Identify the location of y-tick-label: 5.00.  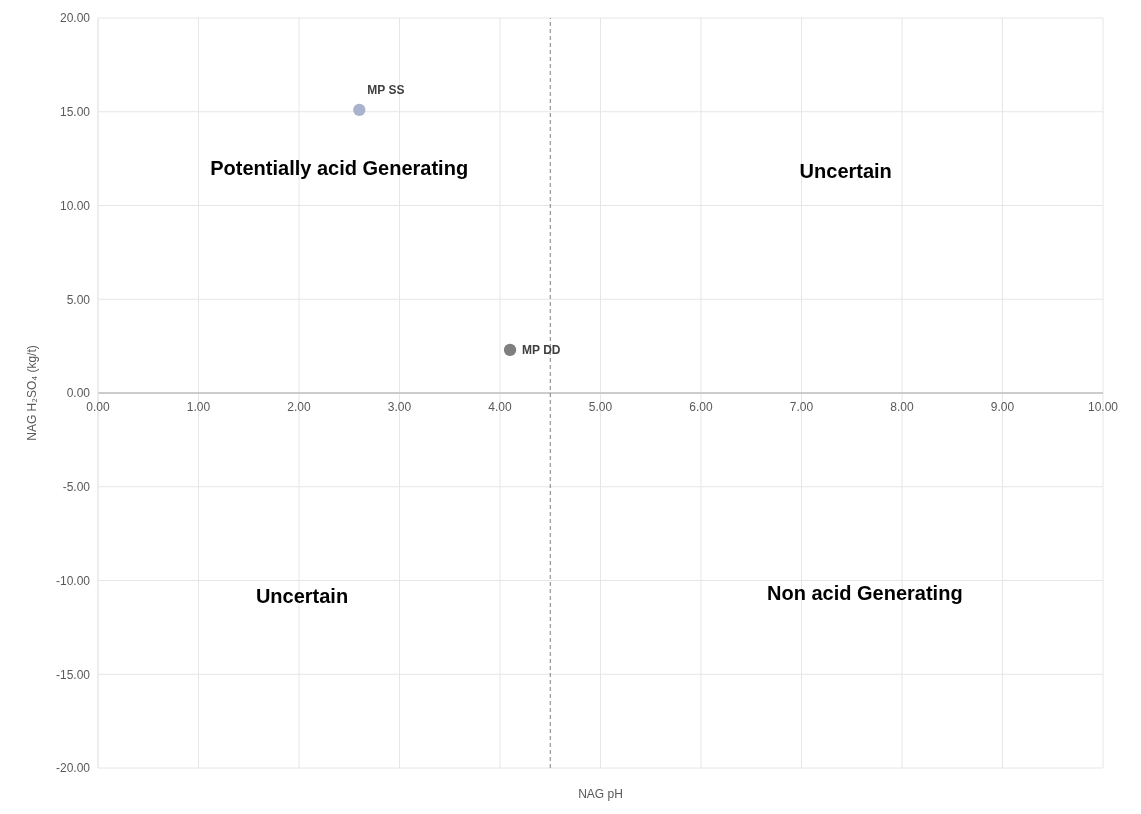
(78, 299).